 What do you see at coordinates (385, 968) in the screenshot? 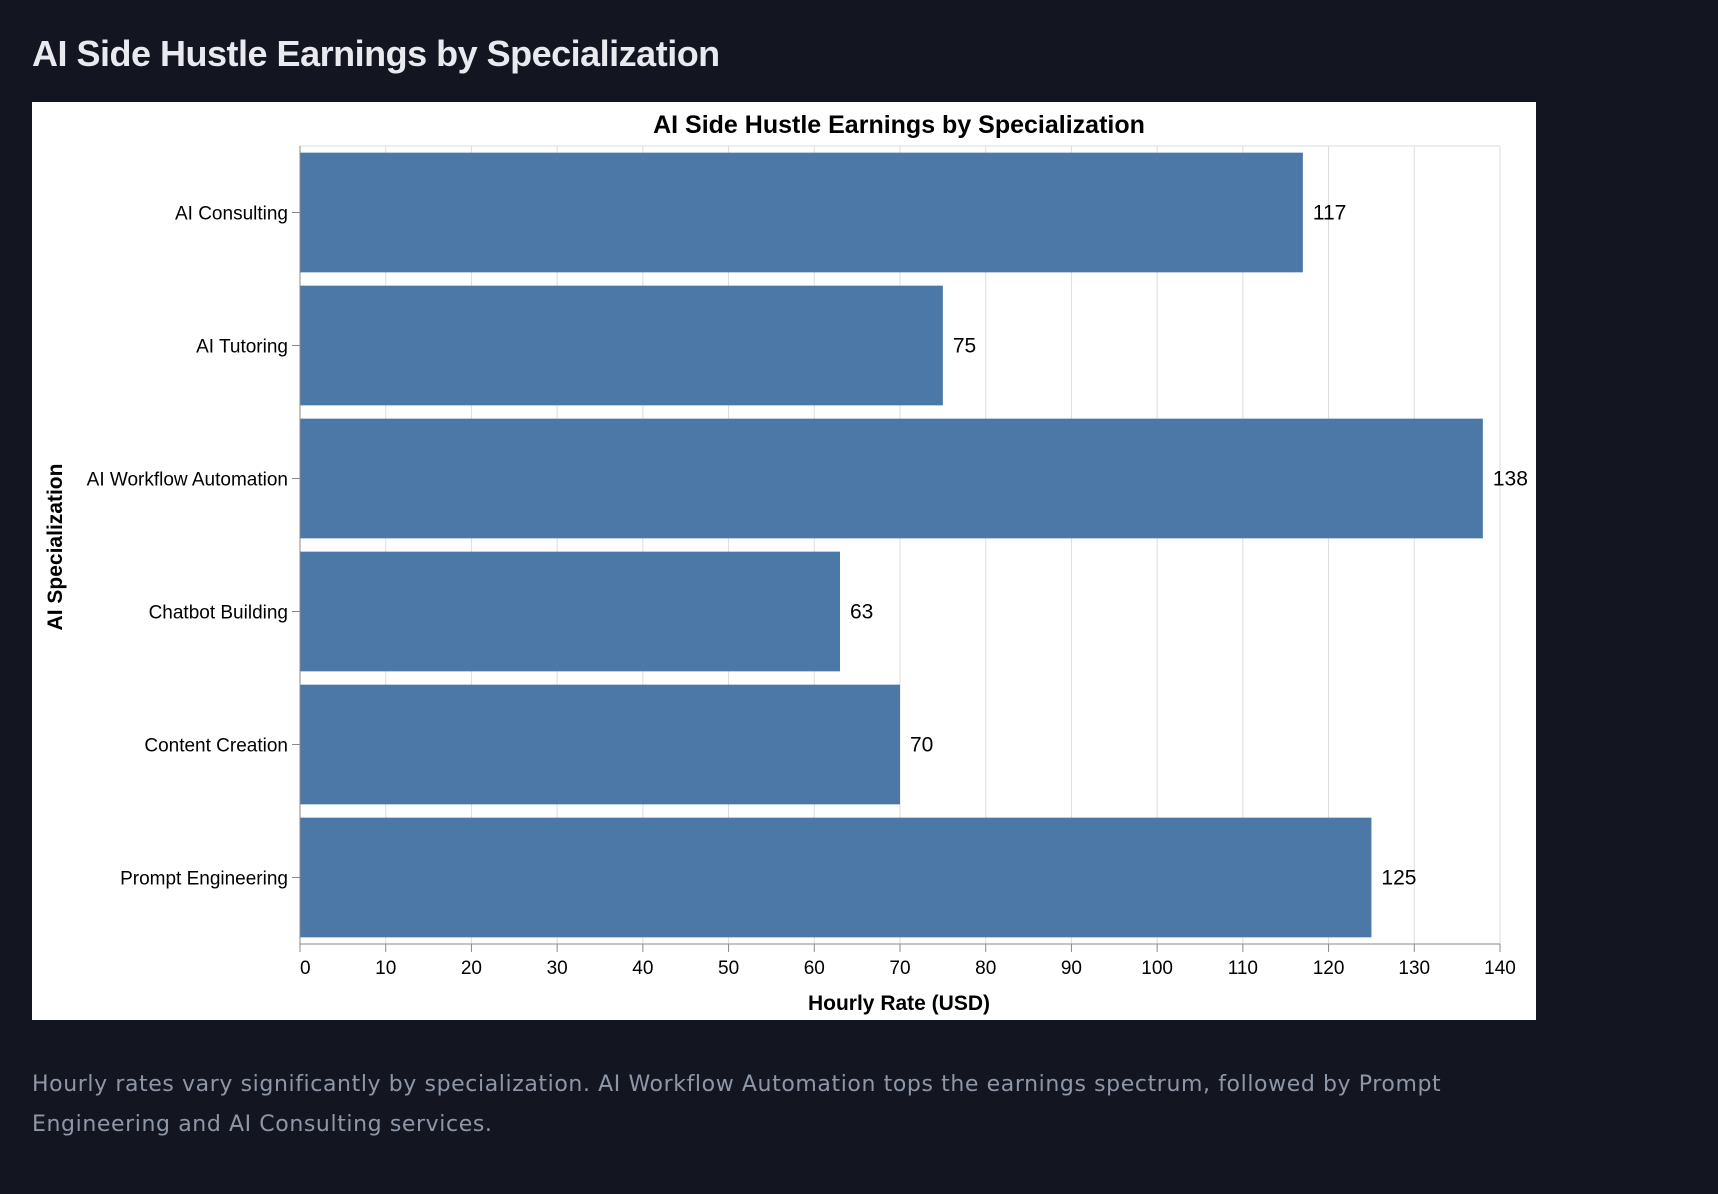
I see `x-tick-label: 10` at bounding box center [385, 968].